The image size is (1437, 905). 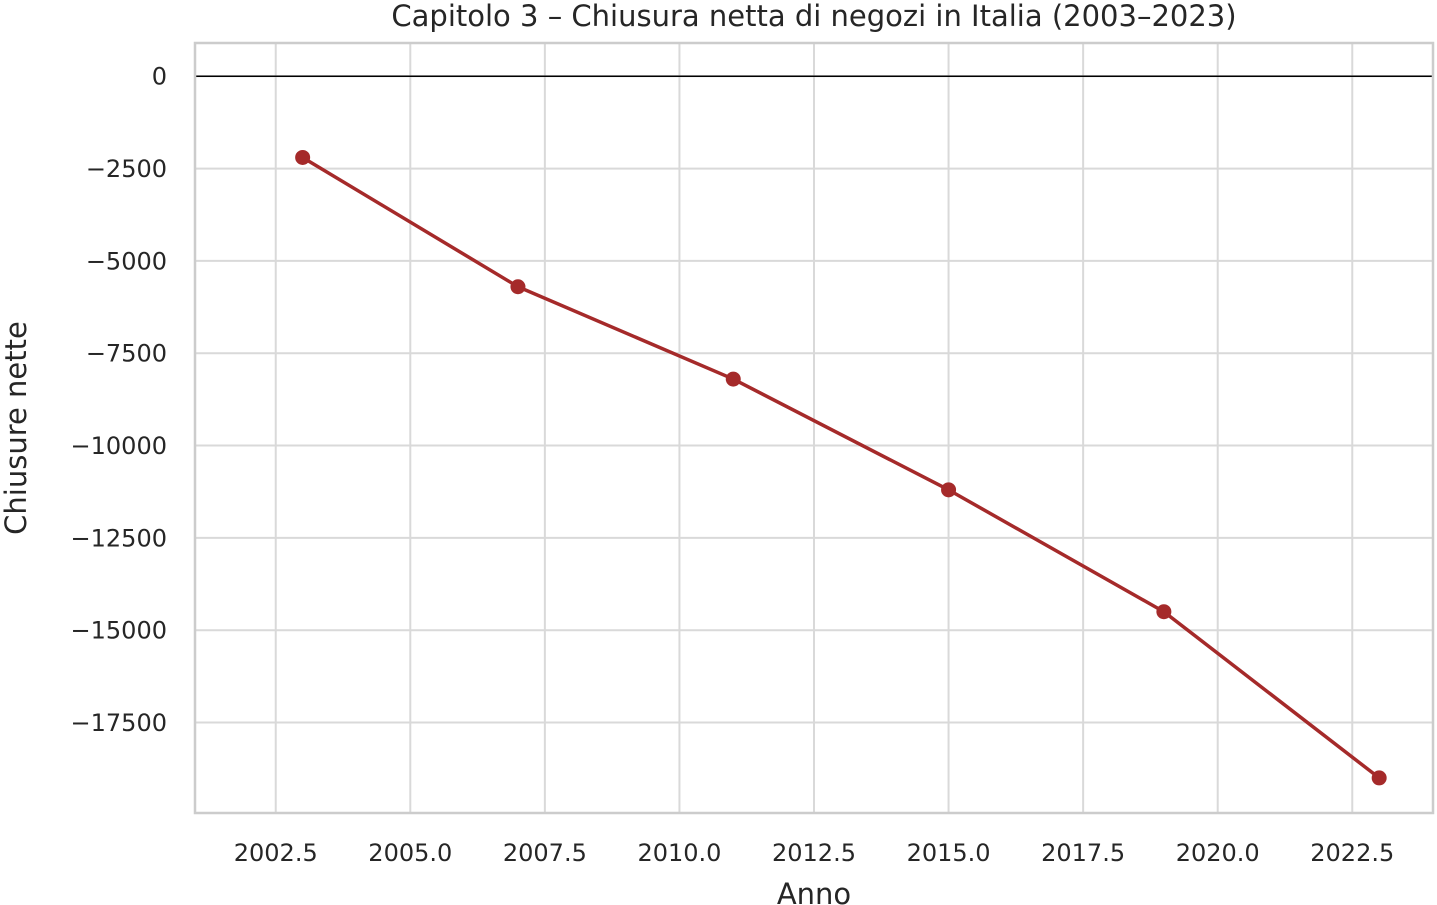 I want to click on y-tick-label: −2500, so click(x=126, y=169).